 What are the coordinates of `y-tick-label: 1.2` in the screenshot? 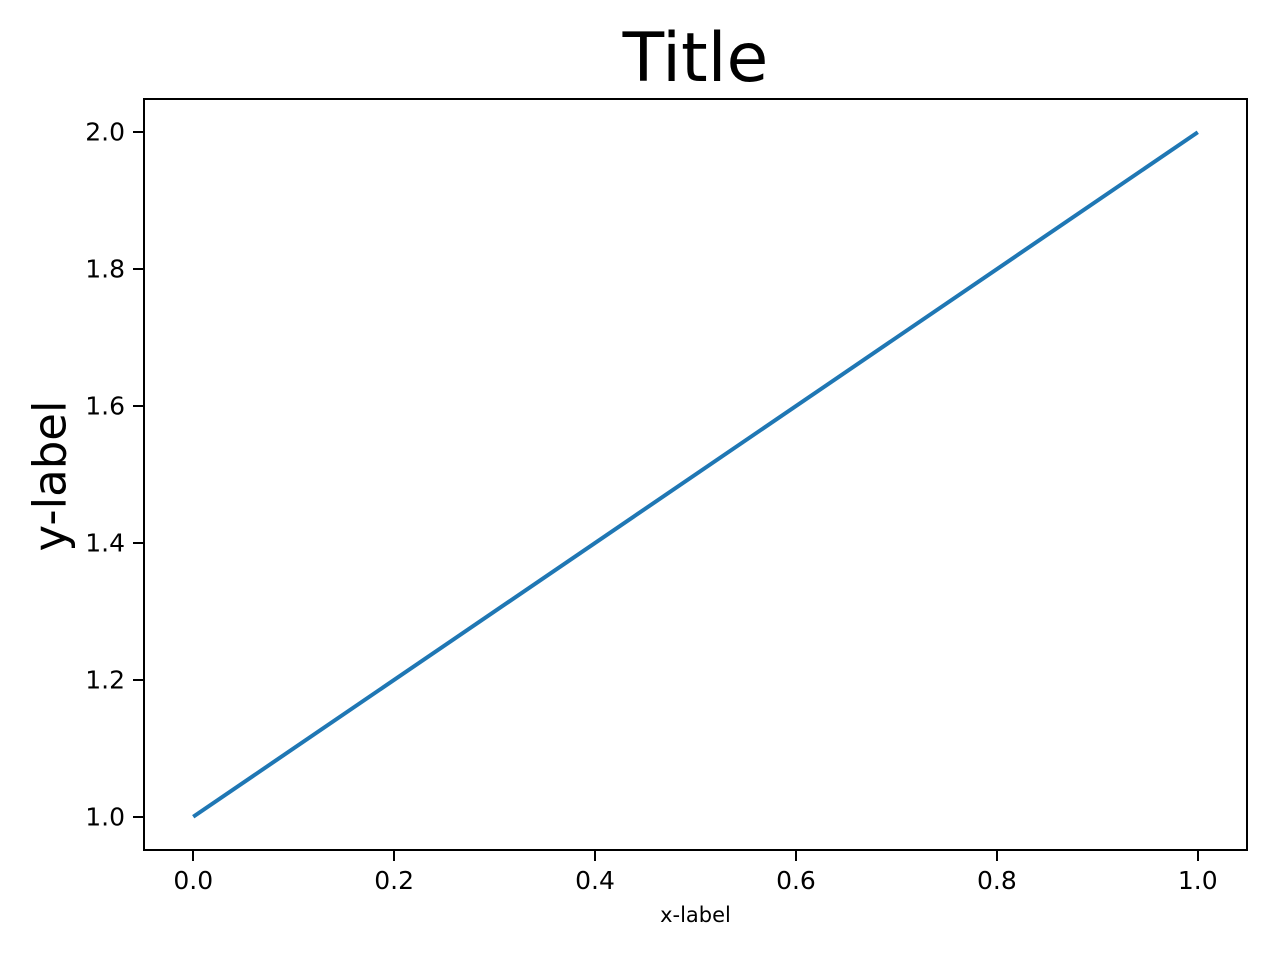 It's located at (105, 680).